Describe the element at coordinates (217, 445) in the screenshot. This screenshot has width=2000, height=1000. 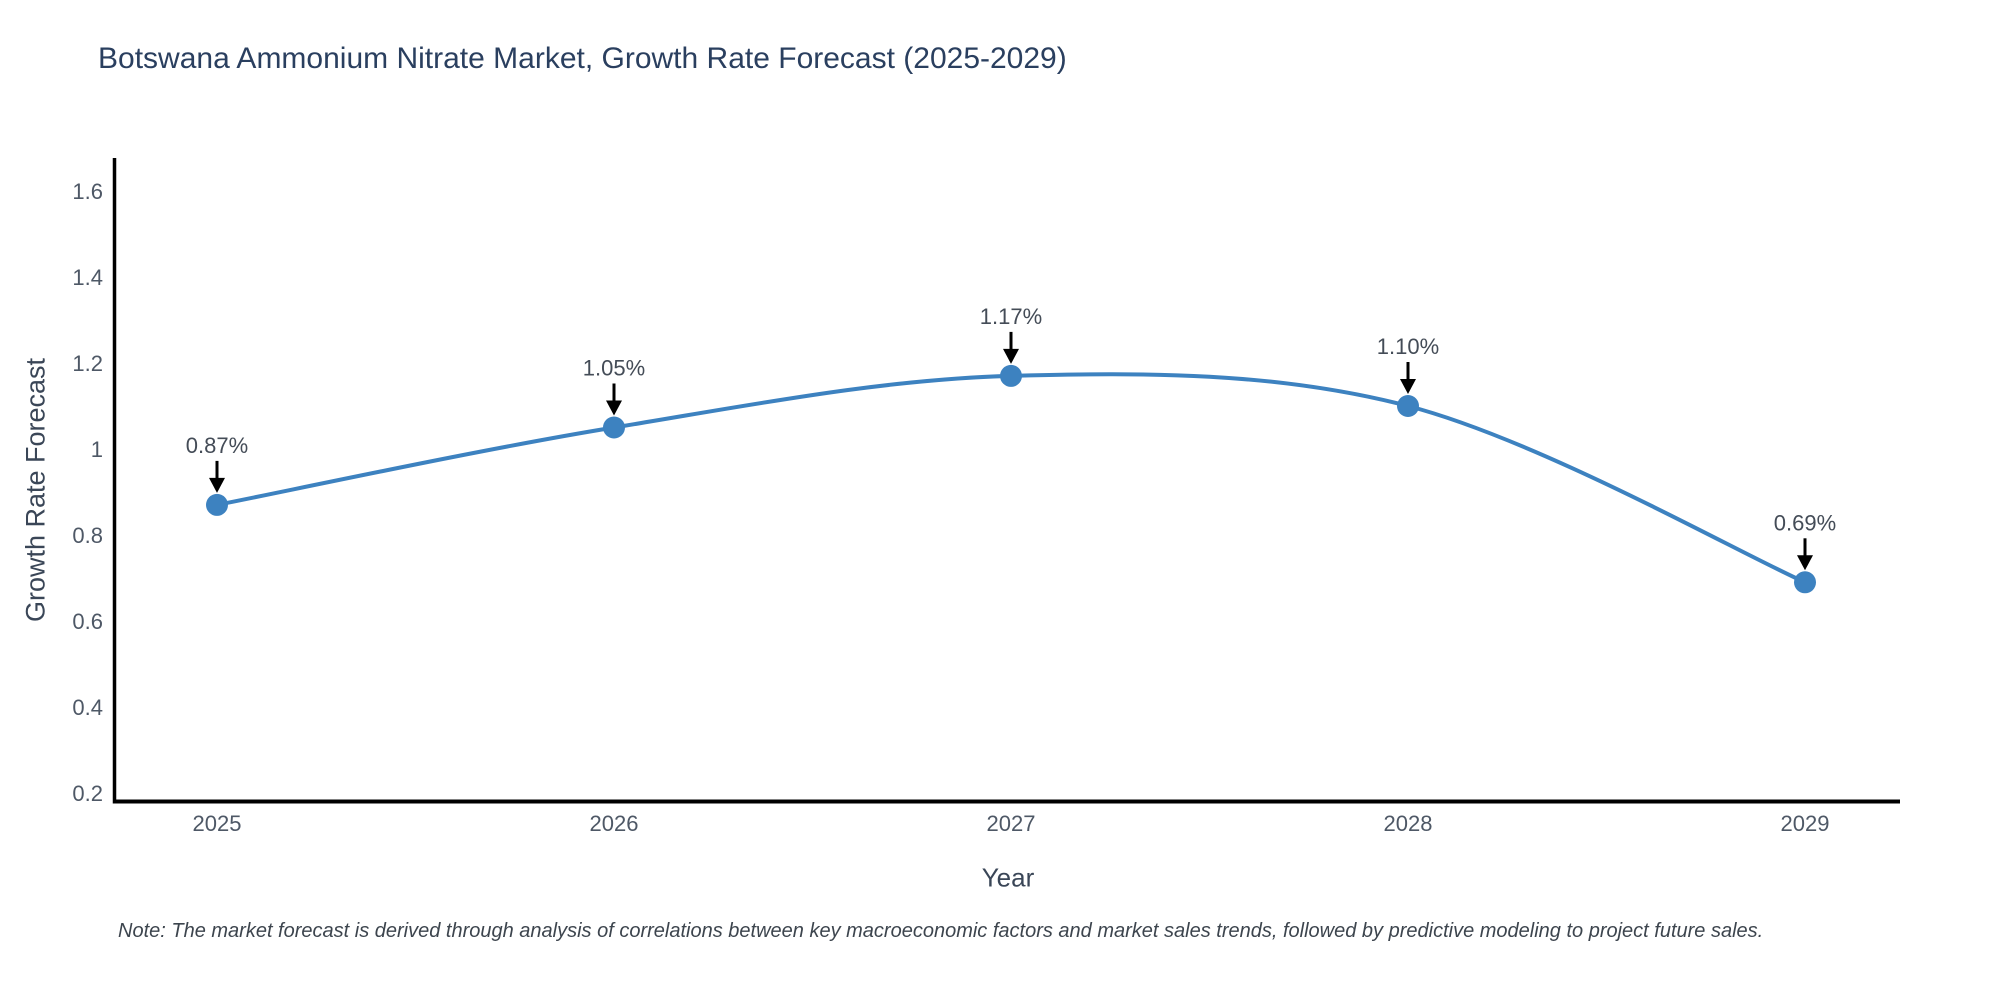
I see `data-point-label: 0.87%` at that location.